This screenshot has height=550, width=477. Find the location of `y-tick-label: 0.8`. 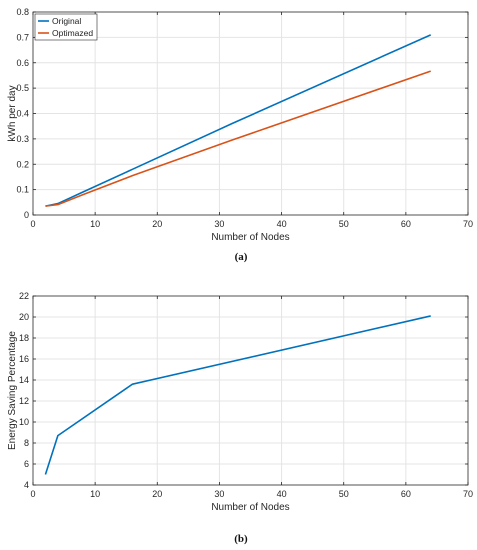

y-tick-label: 0.8 is located at coordinates (22, 12).